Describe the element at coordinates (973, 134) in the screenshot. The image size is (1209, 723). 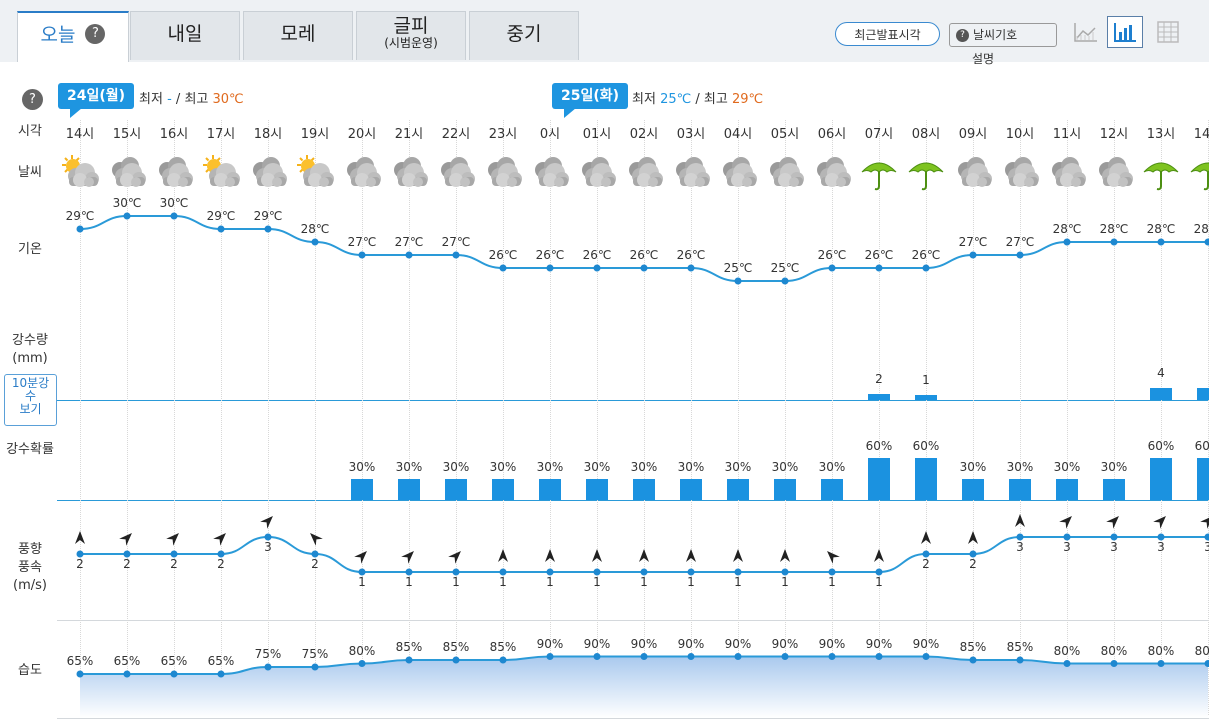
I see `hour-label: 09시` at that location.